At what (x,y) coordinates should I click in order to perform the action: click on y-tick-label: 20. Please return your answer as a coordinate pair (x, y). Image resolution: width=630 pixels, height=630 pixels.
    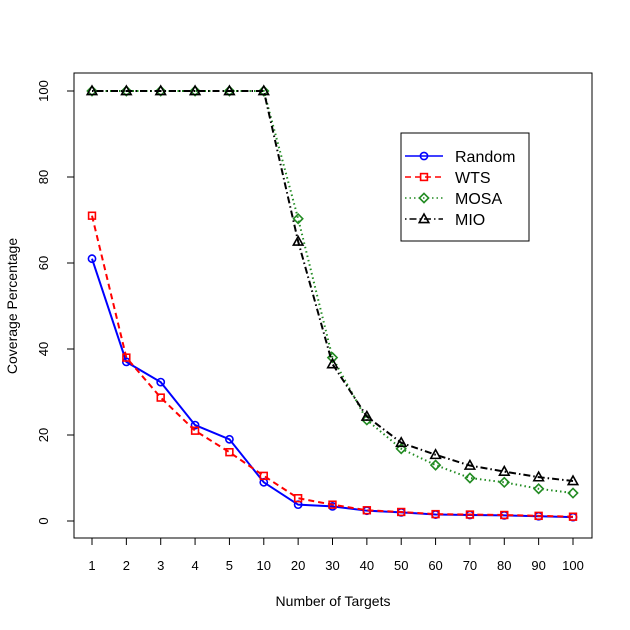
    Looking at the image, I should click on (43, 435).